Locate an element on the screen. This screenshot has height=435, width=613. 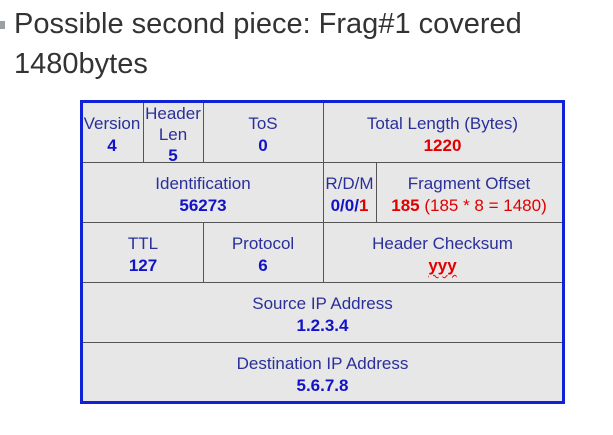
source-ip-field: Source IP Address 1.2.3.4 is located at coordinates (322, 315).